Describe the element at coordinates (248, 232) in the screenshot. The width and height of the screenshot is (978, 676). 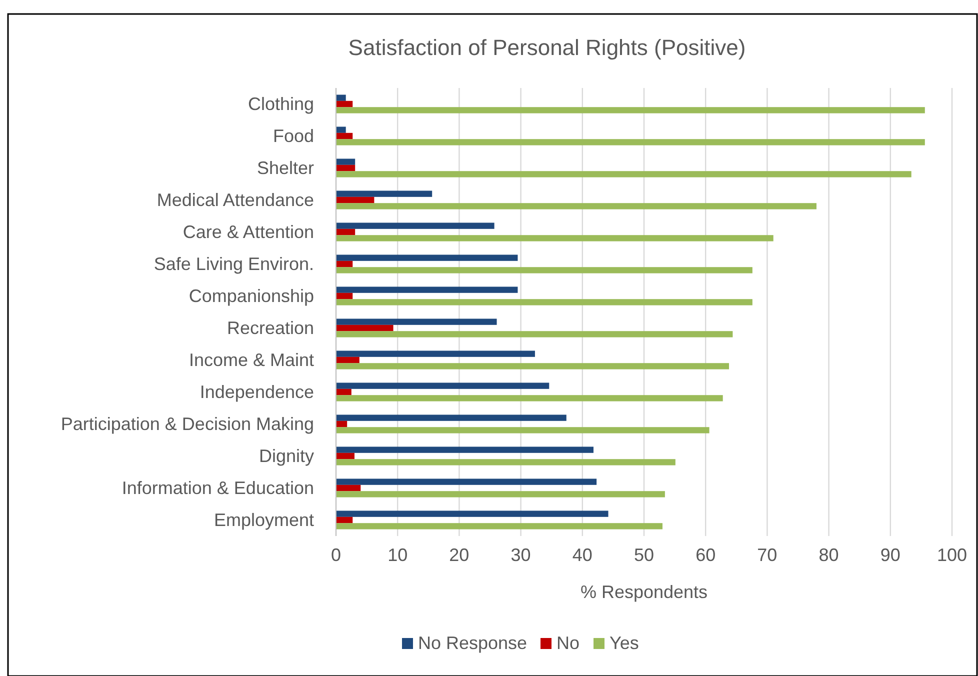
I see `y-tick-label: Care & Attention` at that location.